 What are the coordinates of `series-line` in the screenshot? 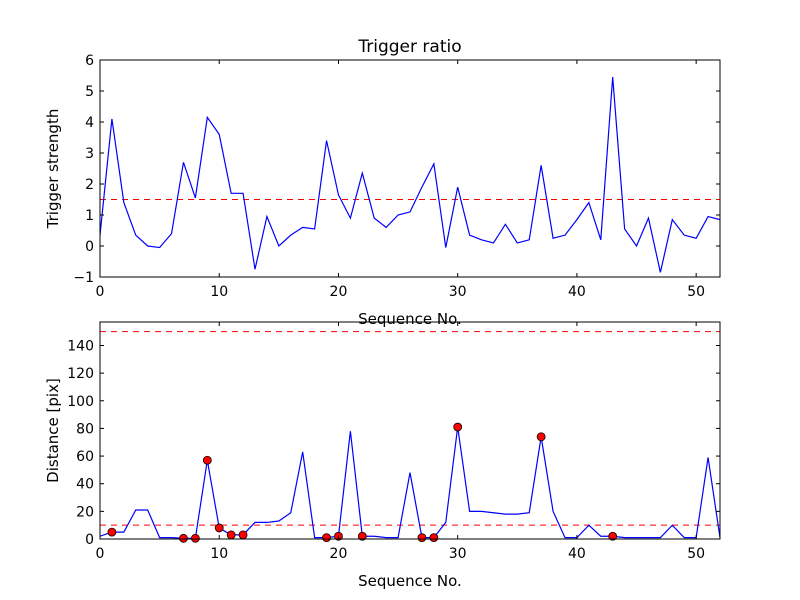 It's located at (410, 482).